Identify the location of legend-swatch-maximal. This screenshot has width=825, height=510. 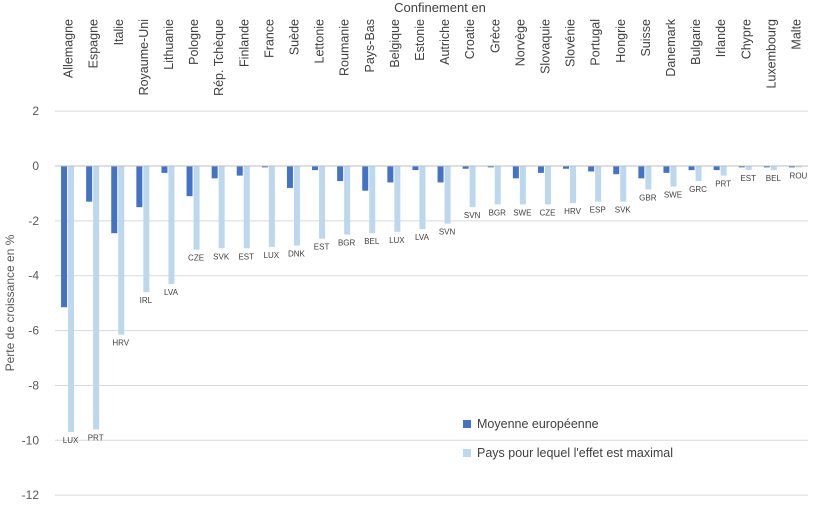
(467, 453).